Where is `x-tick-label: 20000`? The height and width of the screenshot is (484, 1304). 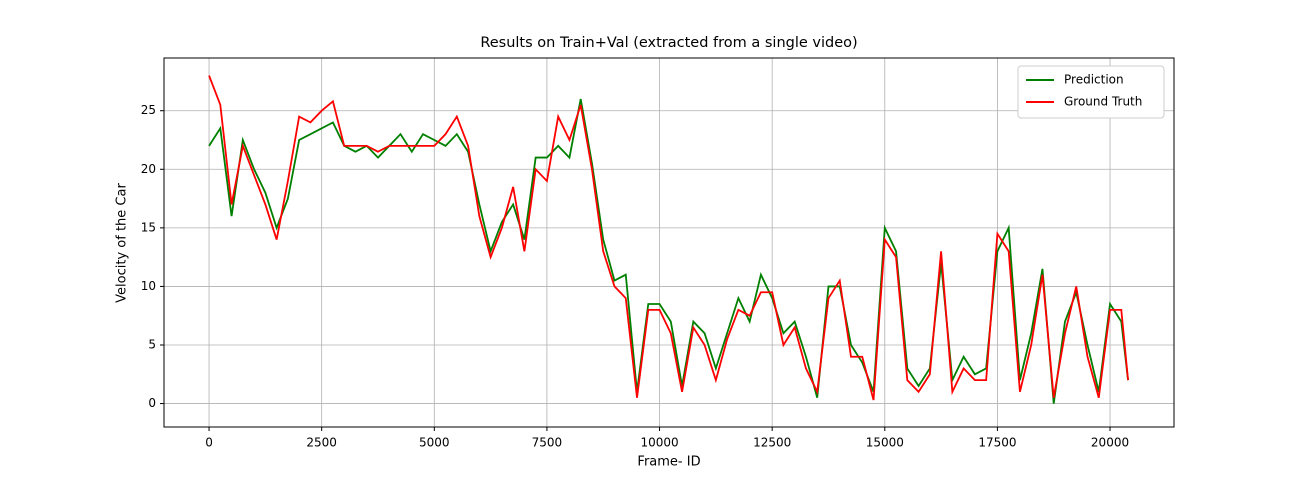
x-tick-label: 20000 is located at coordinates (1110, 443).